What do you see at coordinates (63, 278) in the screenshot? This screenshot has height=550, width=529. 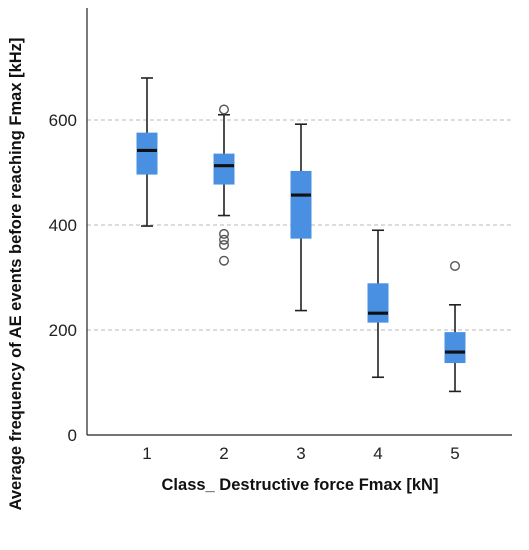 I see `y-tick-labels: 0 200 400 600` at bounding box center [63, 278].